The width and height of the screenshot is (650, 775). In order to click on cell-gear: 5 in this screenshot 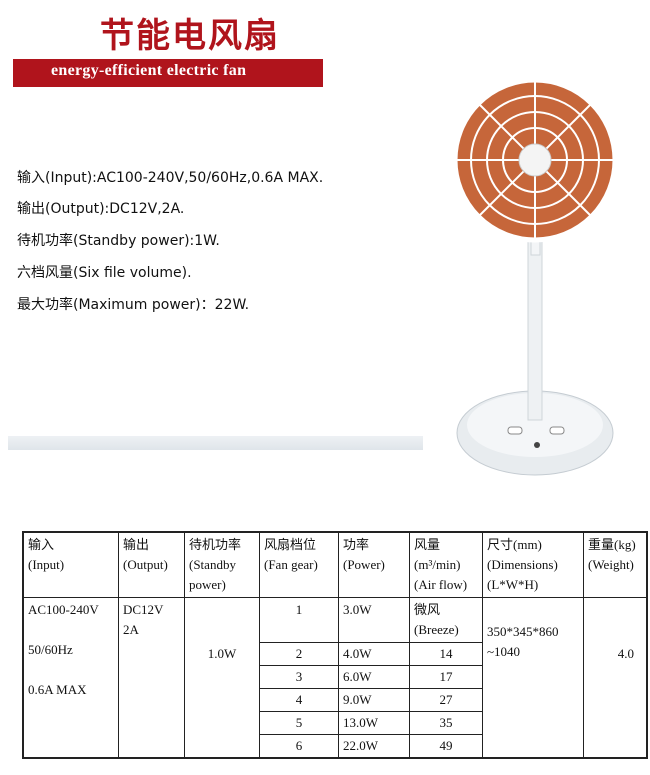, I will do `click(299, 723)`.